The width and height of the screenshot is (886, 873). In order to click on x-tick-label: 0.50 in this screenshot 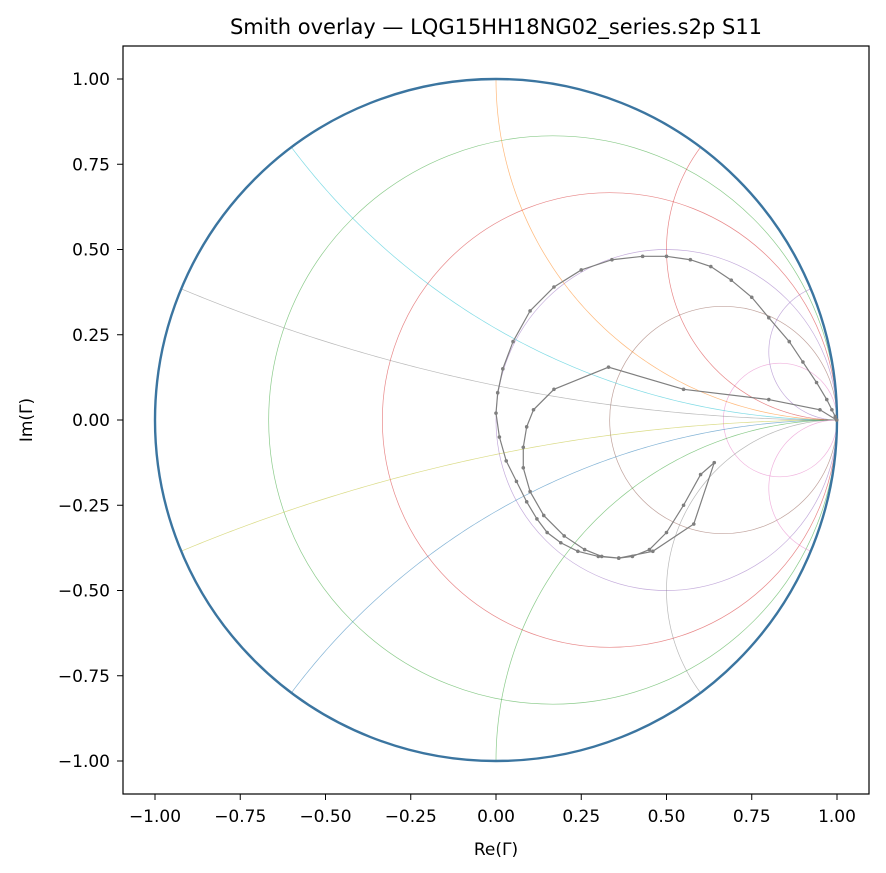, I will do `click(667, 817)`.